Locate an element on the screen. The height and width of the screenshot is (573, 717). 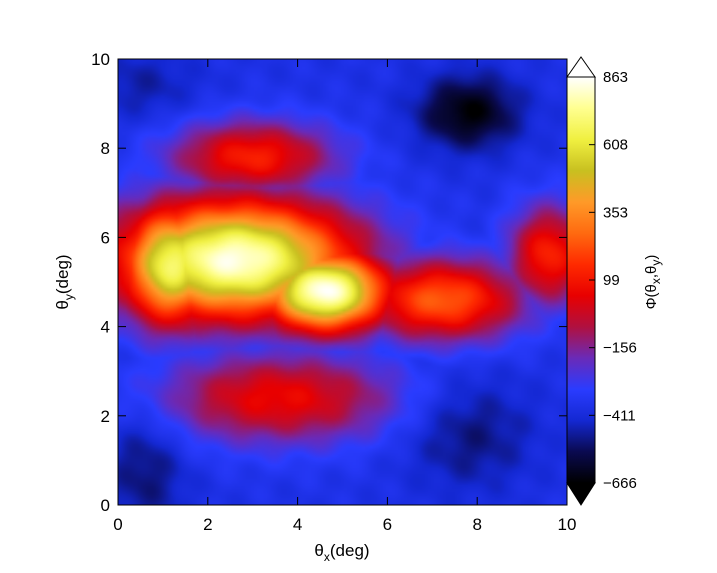
x-tick-label: 6 is located at coordinates (387, 524).